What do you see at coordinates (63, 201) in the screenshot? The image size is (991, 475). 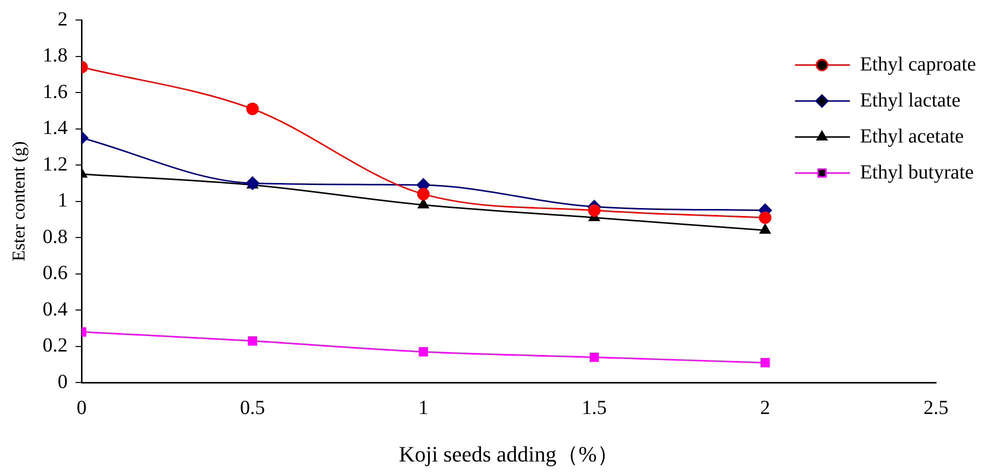 I see `y-tick-label: 1` at bounding box center [63, 201].